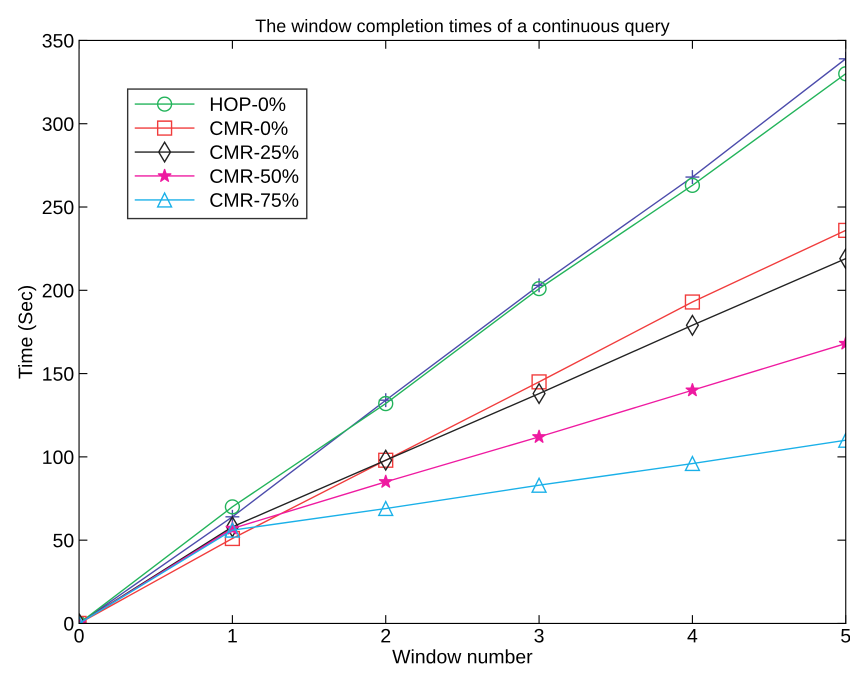  Describe the element at coordinates (63, 541) in the screenshot. I see `y-tick-label: 50` at that location.